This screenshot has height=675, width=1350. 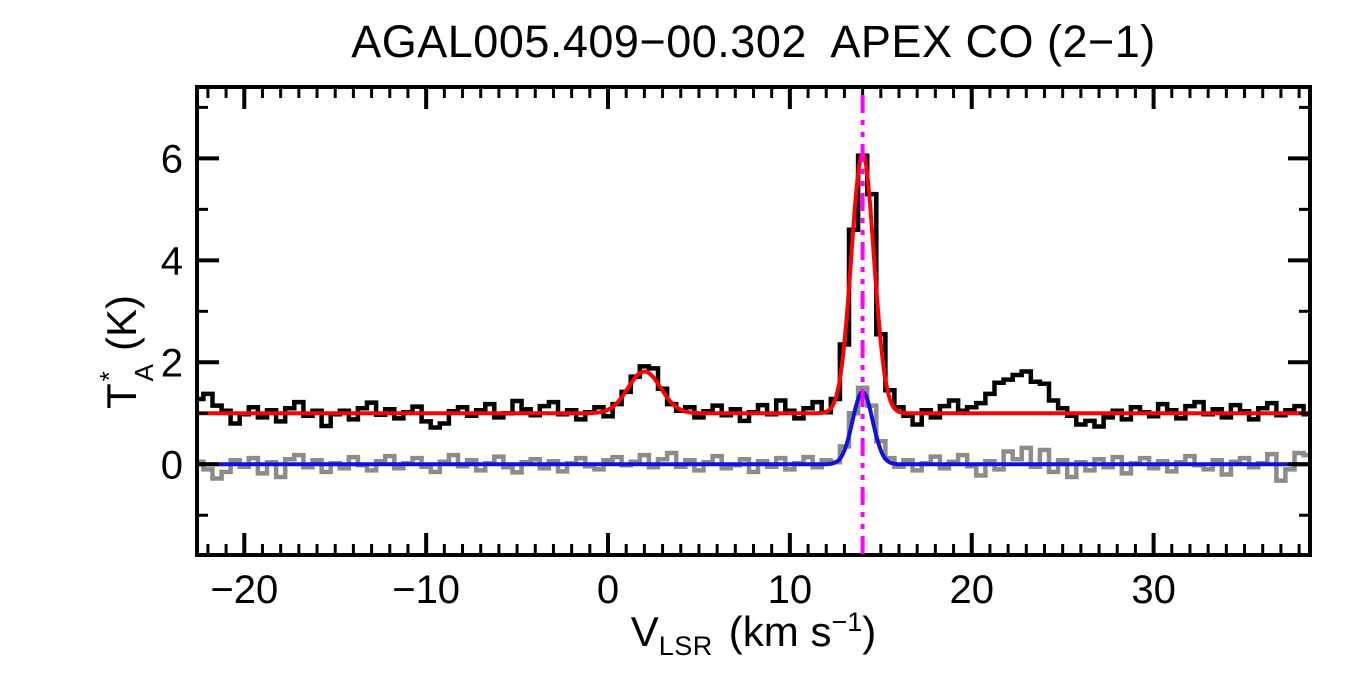 What do you see at coordinates (126, 373) in the screenshot?
I see `y-axis-supsub: * A` at bounding box center [126, 373].